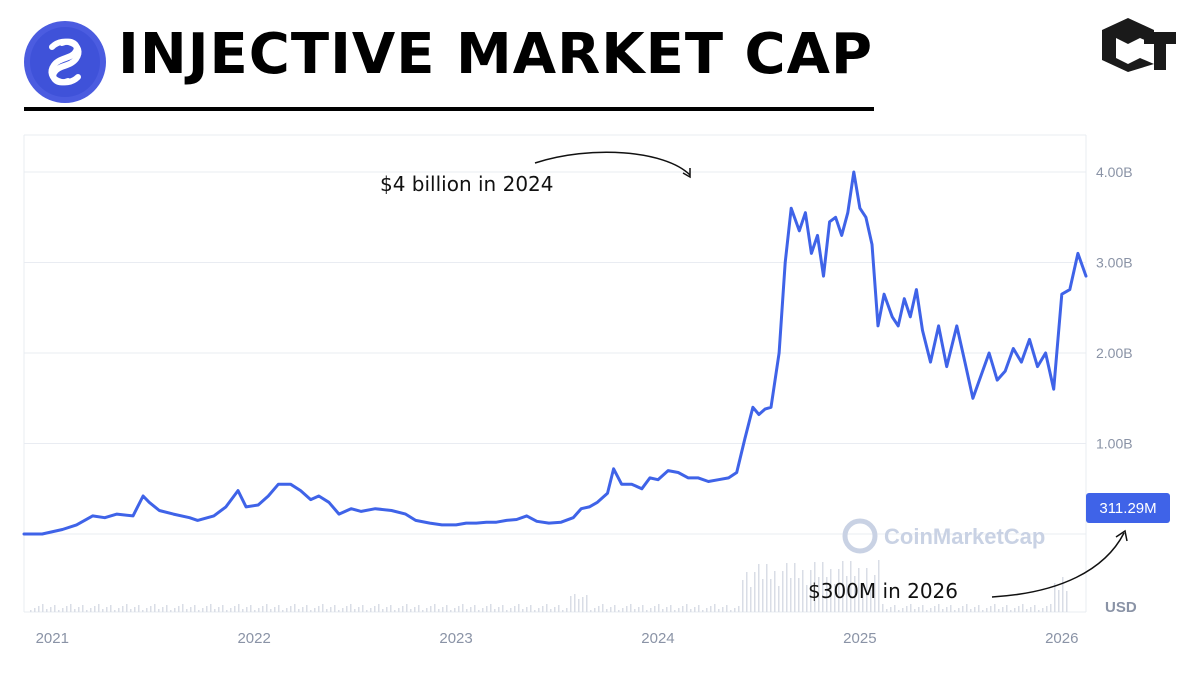 This screenshot has width=1200, height=675. I want to click on annotation-current: $300M in 2026, so click(968, 566).